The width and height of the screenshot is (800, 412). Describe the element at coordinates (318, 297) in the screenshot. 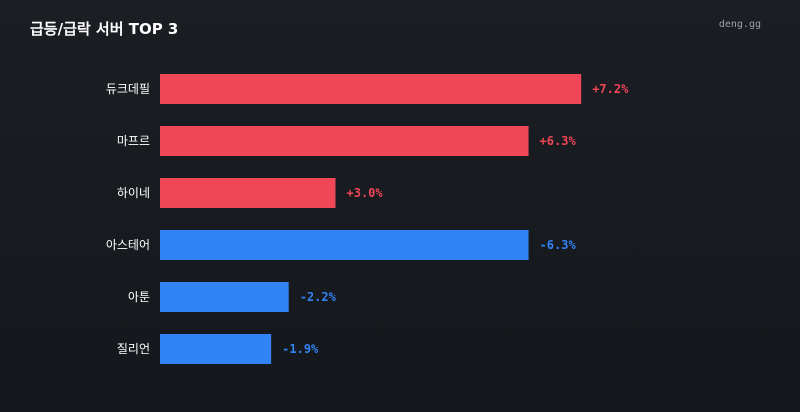

I see `value-label: -2.2%` at that location.